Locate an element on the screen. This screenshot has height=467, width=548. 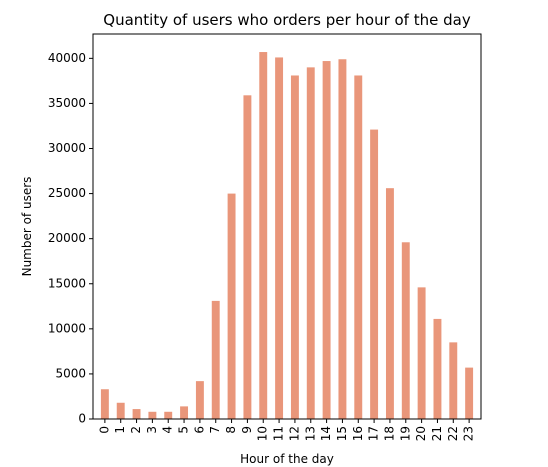
x-tick-label: 16 is located at coordinates (358, 433).